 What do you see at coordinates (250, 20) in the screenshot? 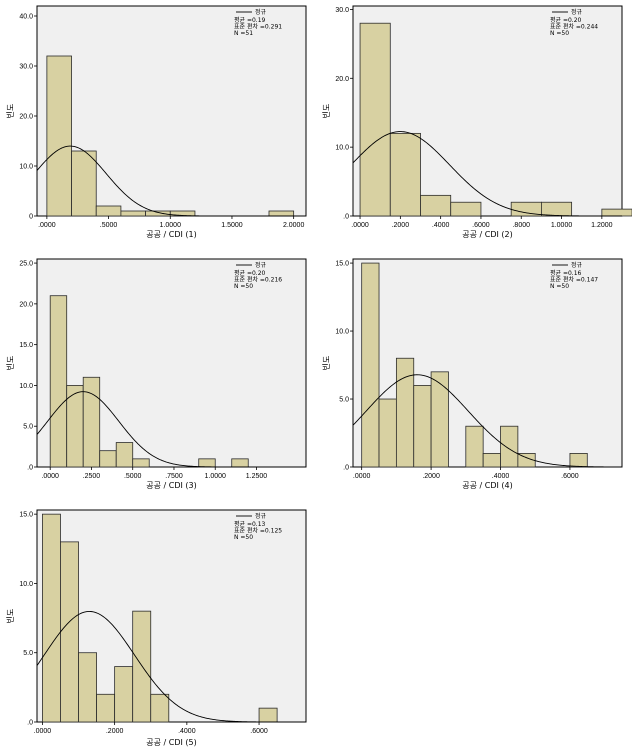
I see `legend-stat: 평균 =0.19` at bounding box center [250, 20].